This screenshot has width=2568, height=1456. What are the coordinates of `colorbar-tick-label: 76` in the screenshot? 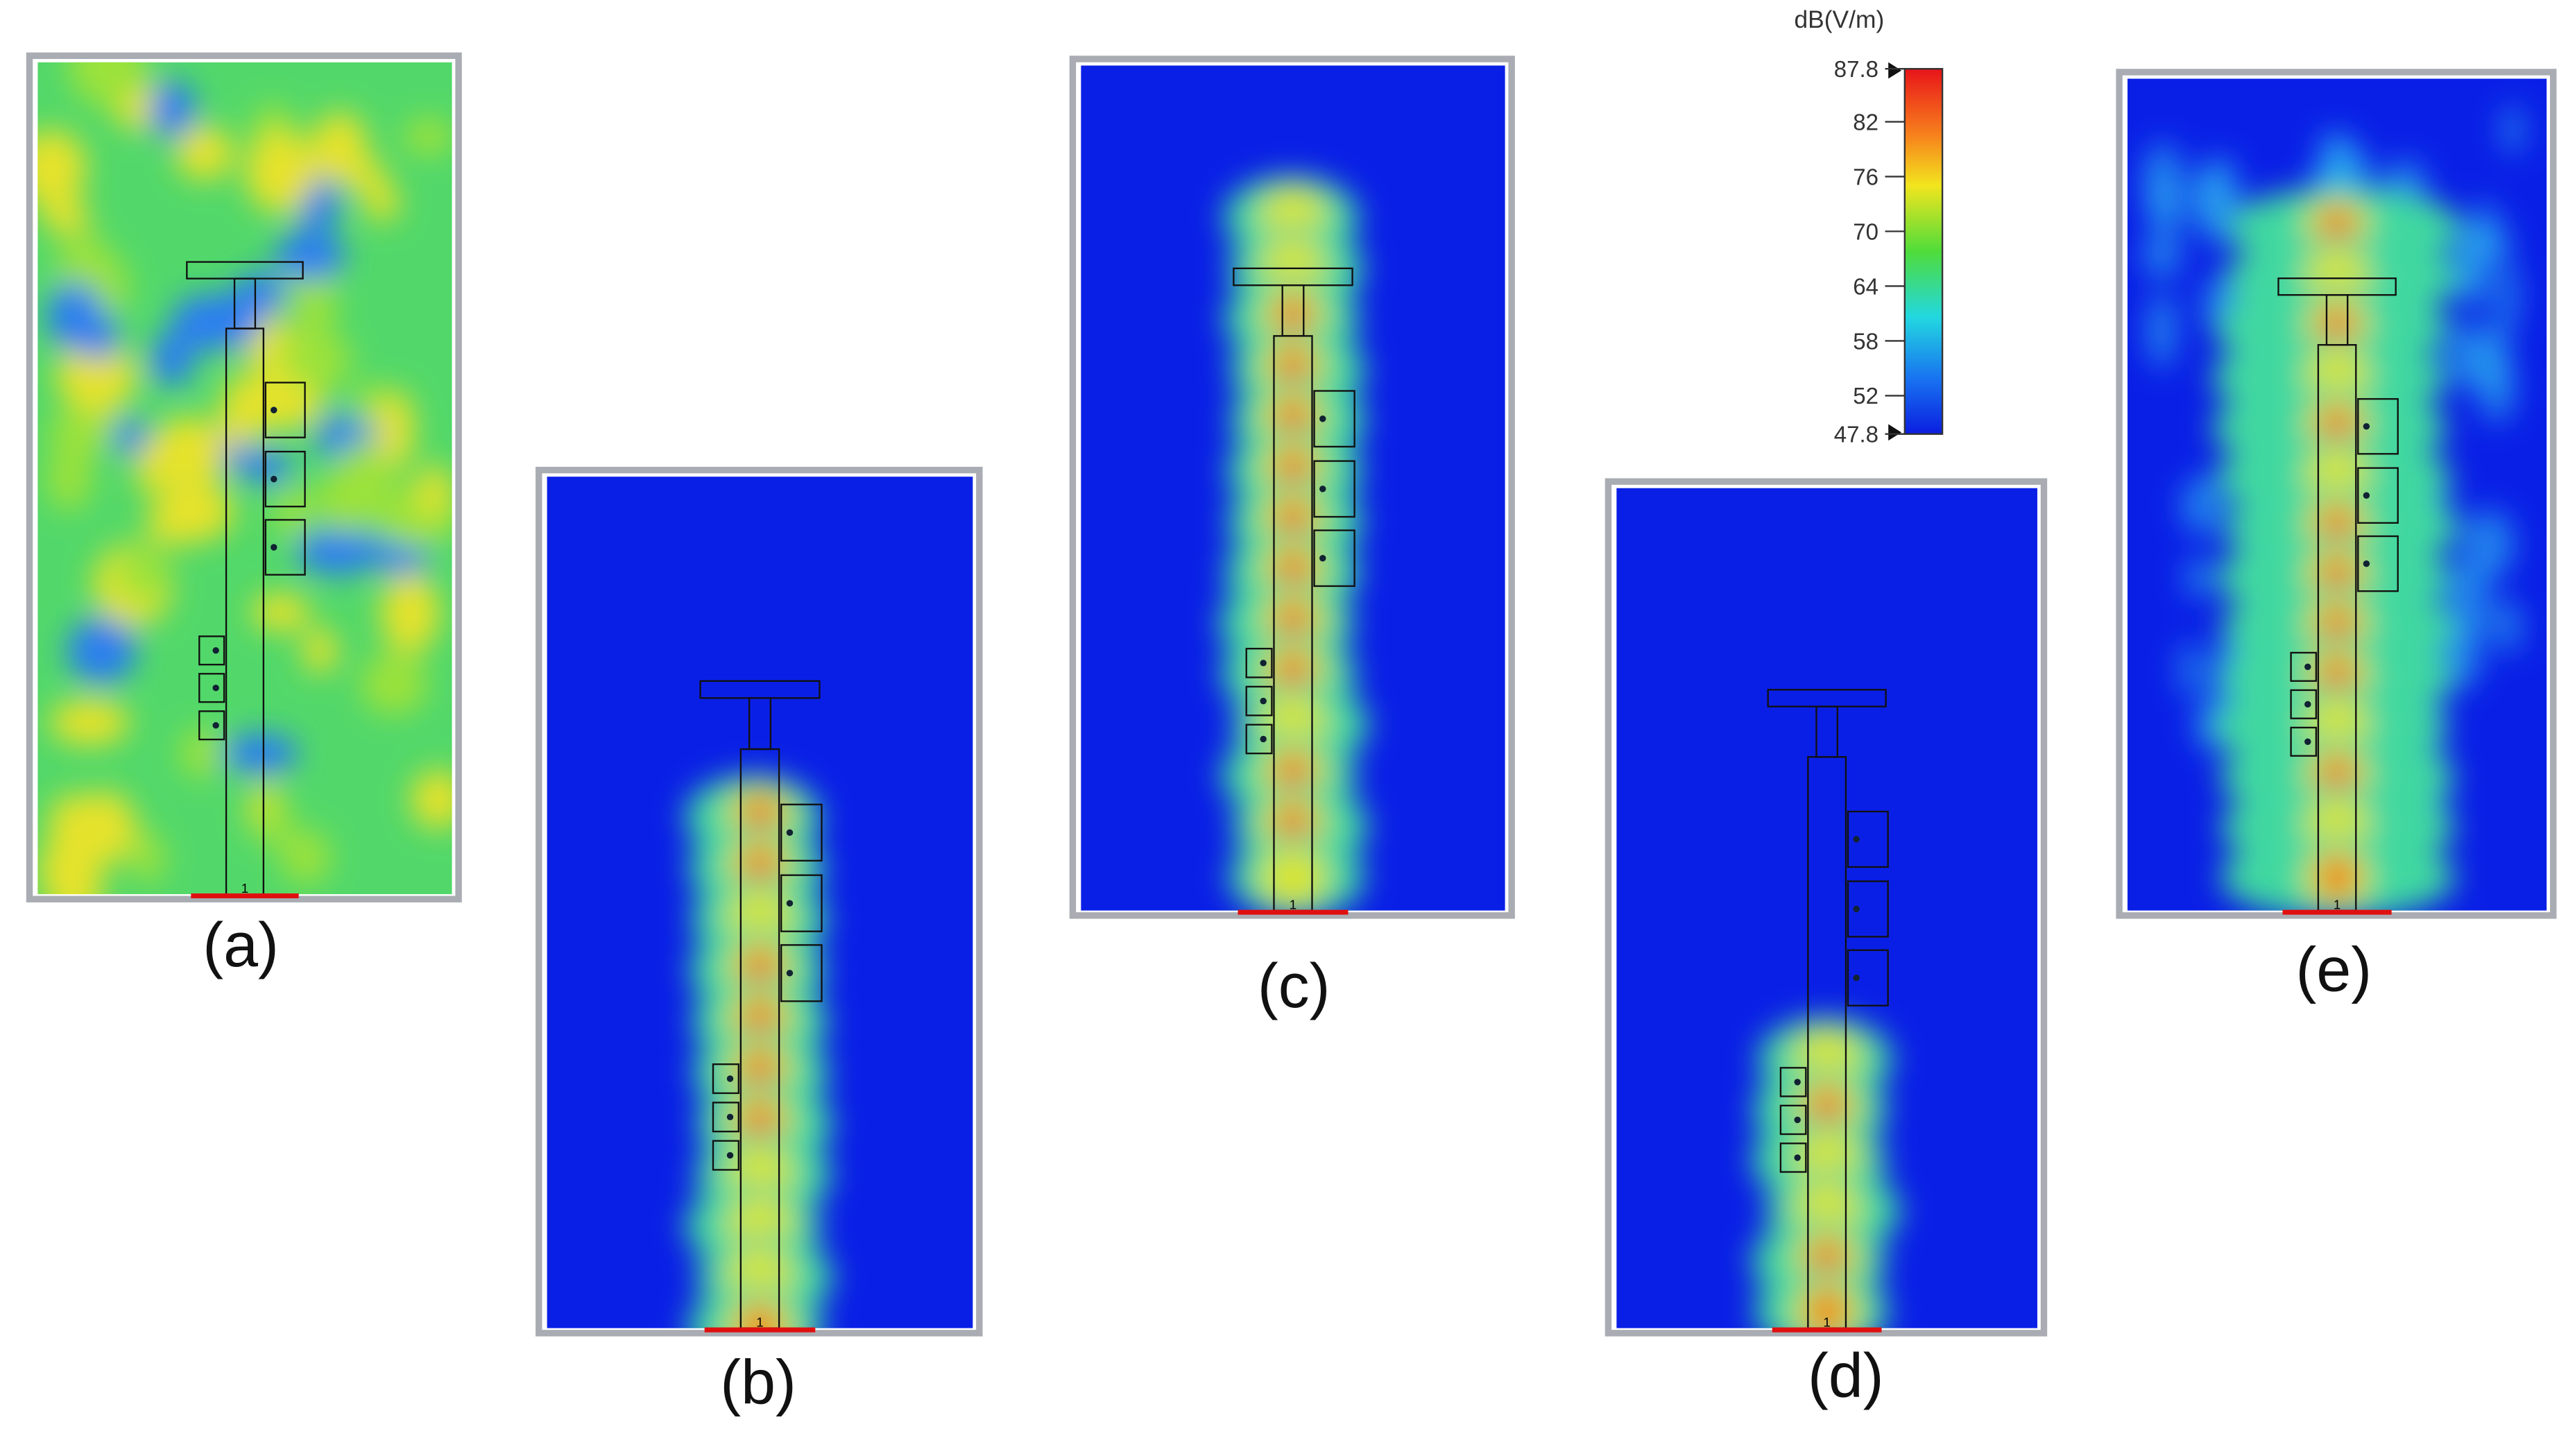 It's located at (1865, 177).